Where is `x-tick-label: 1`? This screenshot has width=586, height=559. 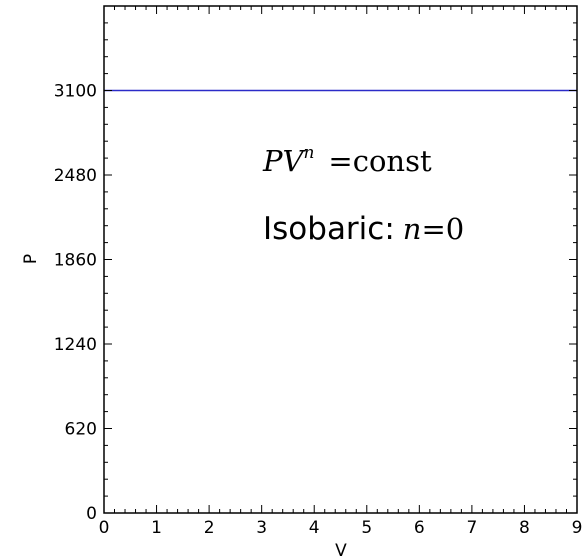
x-tick-label: 1 is located at coordinates (156, 528).